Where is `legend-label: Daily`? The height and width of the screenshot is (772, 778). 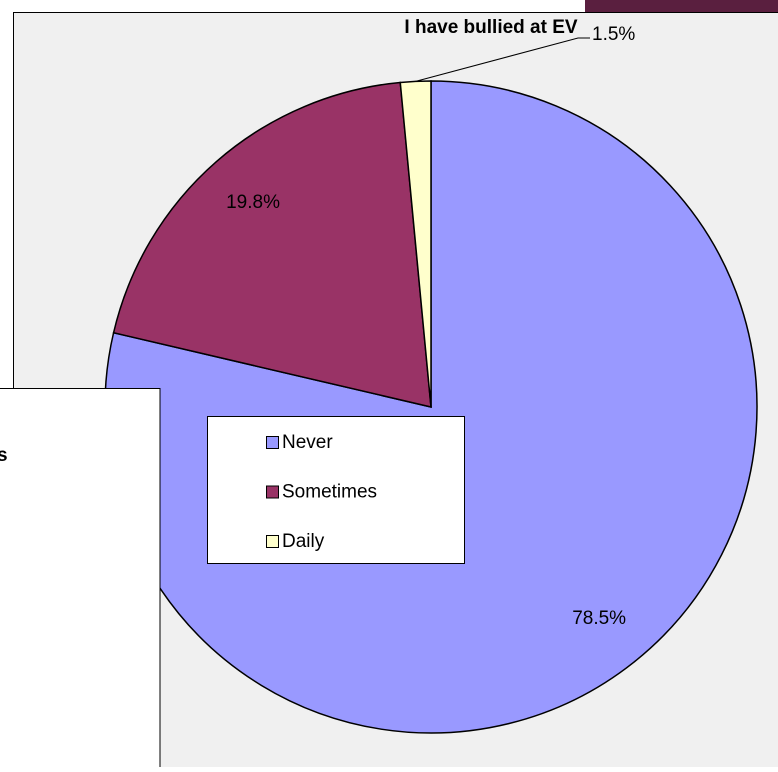 legend-label: Daily is located at coordinates (303, 541).